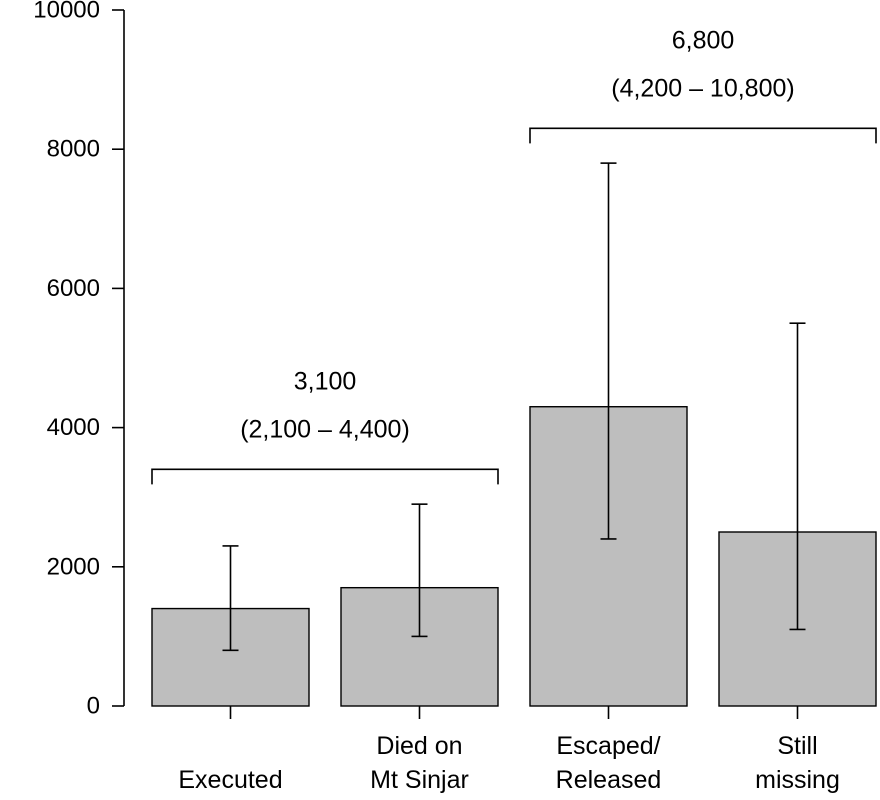 The height and width of the screenshot is (800, 880). I want to click on x-tick-label: Mt Sinjar, so click(419, 780).